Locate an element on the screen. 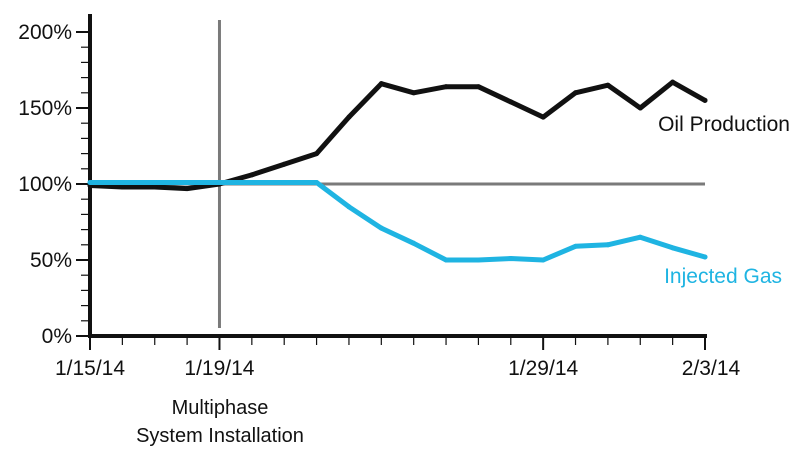  series-label: Oil Production is located at coordinates (724, 124).